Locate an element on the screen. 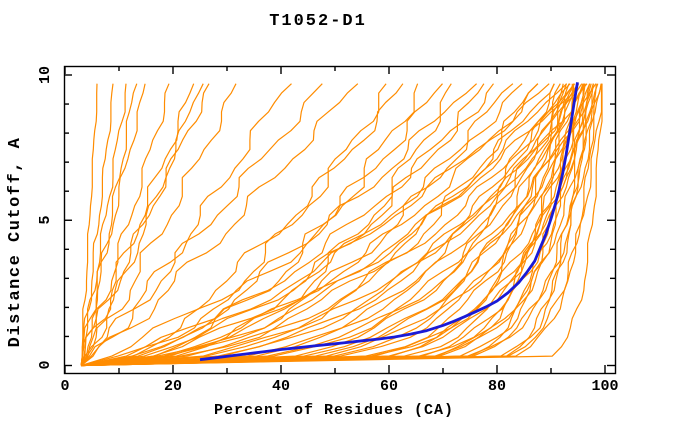 This screenshot has width=680, height=440. y-tick-label: 5 is located at coordinates (45, 220).